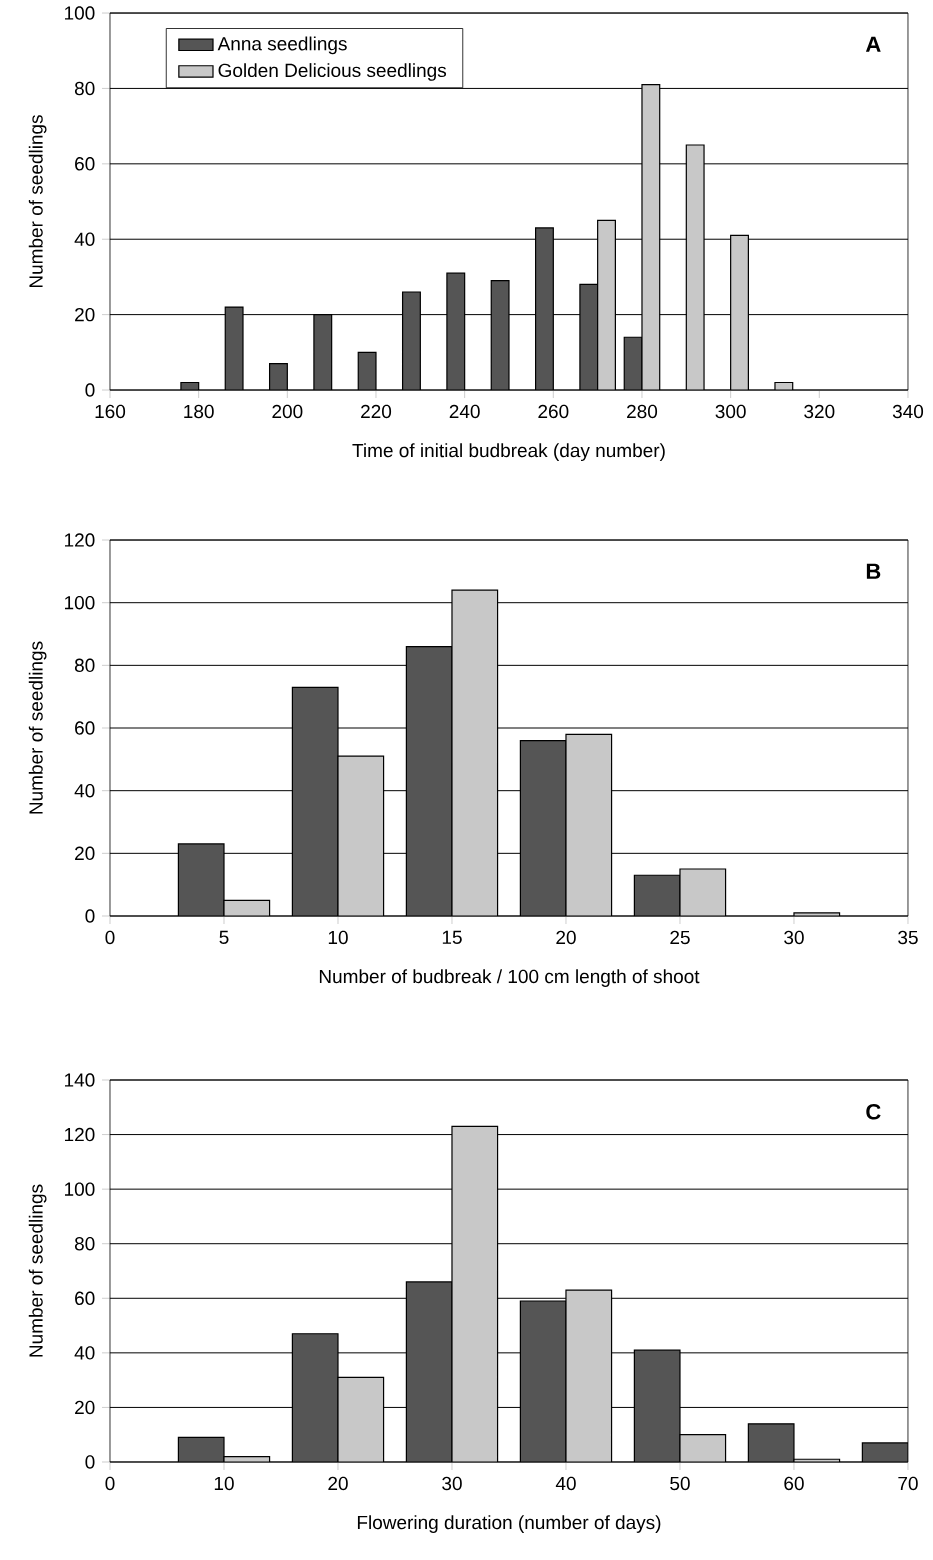  Describe the element at coordinates (565, 1483) in the screenshot. I see `x-tick-label: 40` at that location.